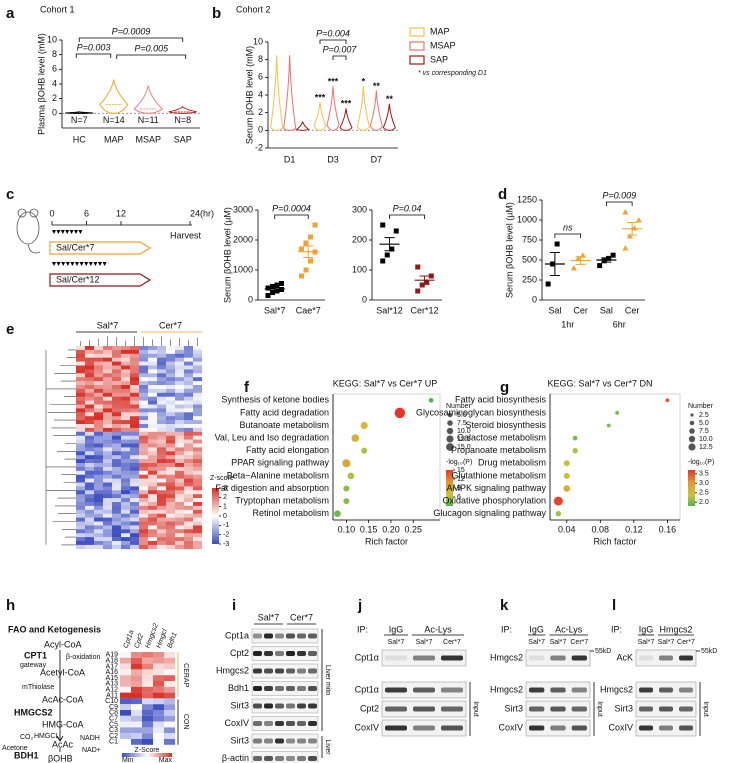 The height and width of the screenshot is (763, 729). Describe the element at coordinates (320, 97) in the screenshot. I see `significance-star: ***` at that location.